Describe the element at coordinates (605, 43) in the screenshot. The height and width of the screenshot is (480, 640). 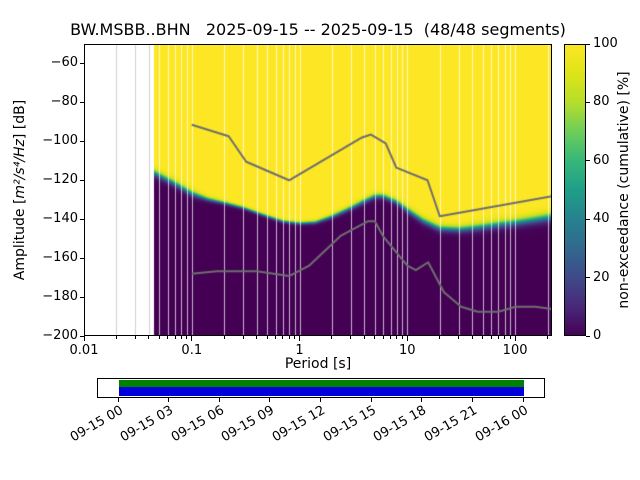
I see `colorbar-tick-label: 100` at that location.